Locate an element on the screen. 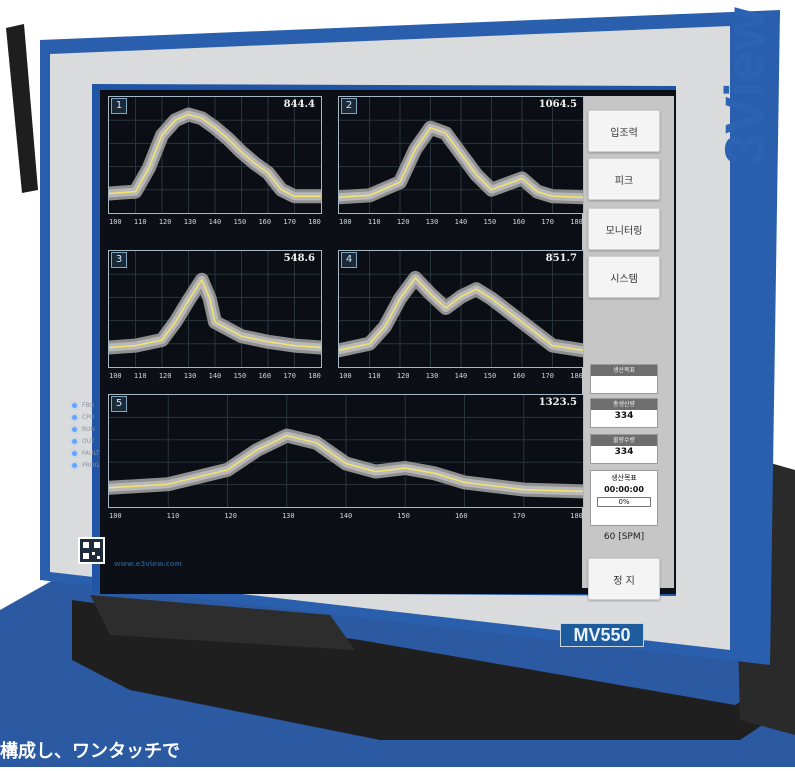 The width and height of the screenshot is (795, 771). panel-number: 1 is located at coordinates (119, 106).